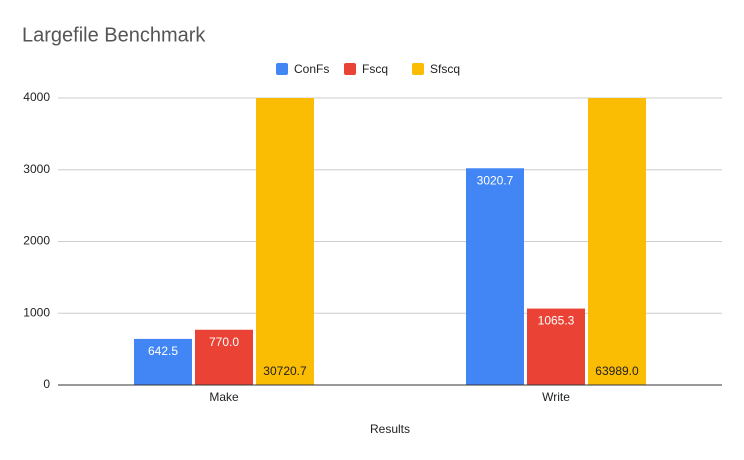 The width and height of the screenshot is (744, 460). Describe the element at coordinates (36, 312) in the screenshot. I see `y-tick-label: 1000` at that location.